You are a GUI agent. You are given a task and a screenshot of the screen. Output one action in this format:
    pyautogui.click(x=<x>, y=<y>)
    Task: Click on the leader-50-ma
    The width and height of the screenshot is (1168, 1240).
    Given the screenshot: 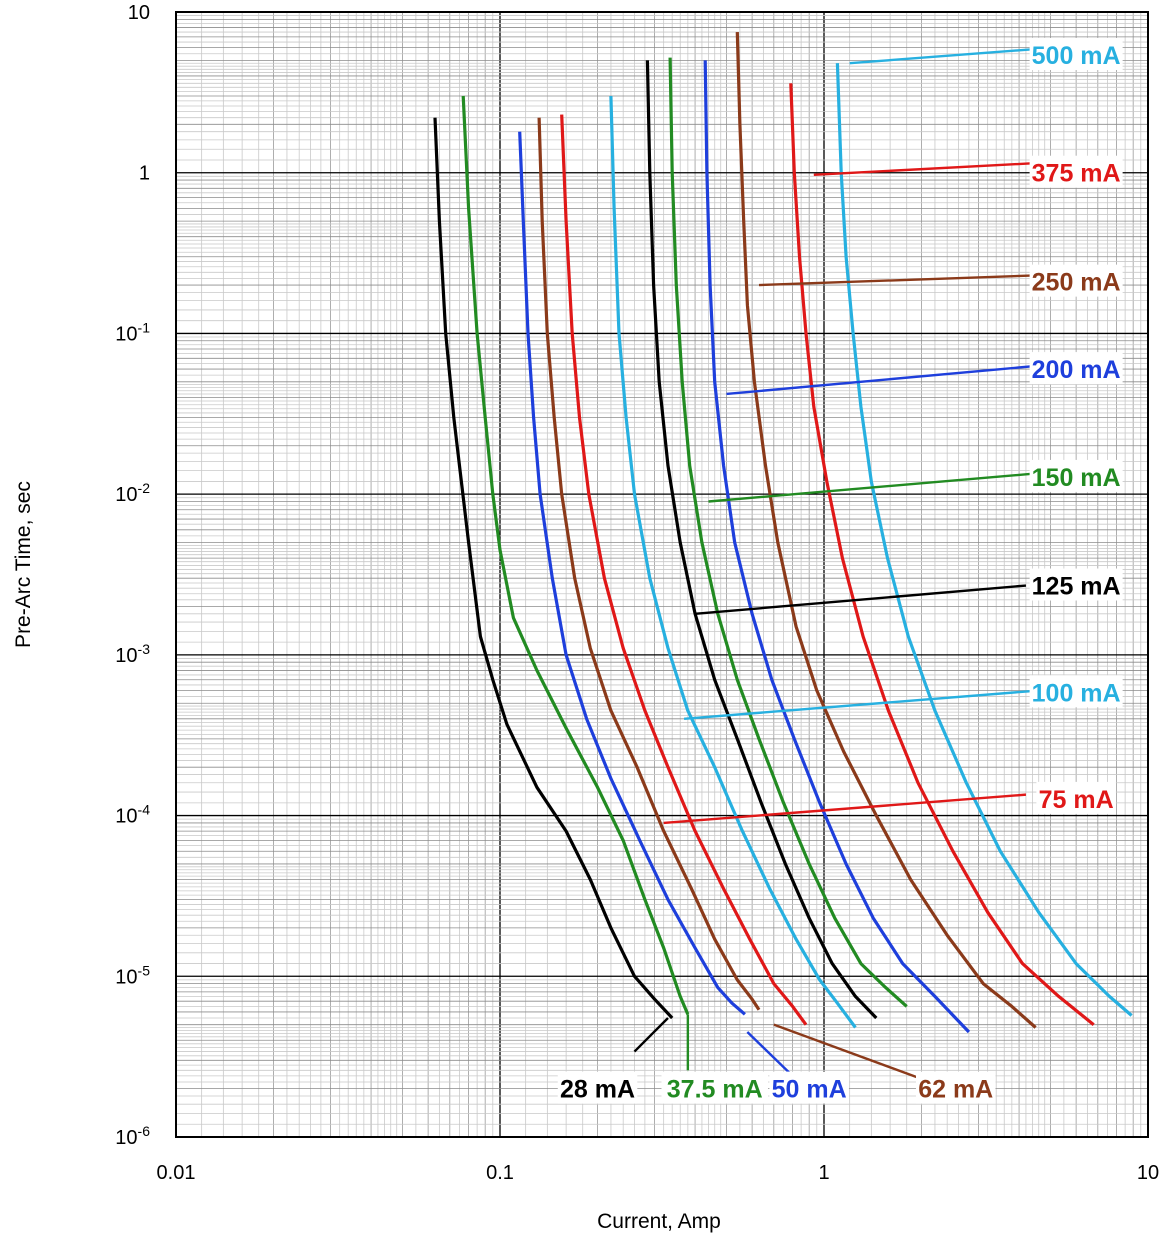 What is the action you would take?
    pyautogui.click(x=770, y=1054)
    